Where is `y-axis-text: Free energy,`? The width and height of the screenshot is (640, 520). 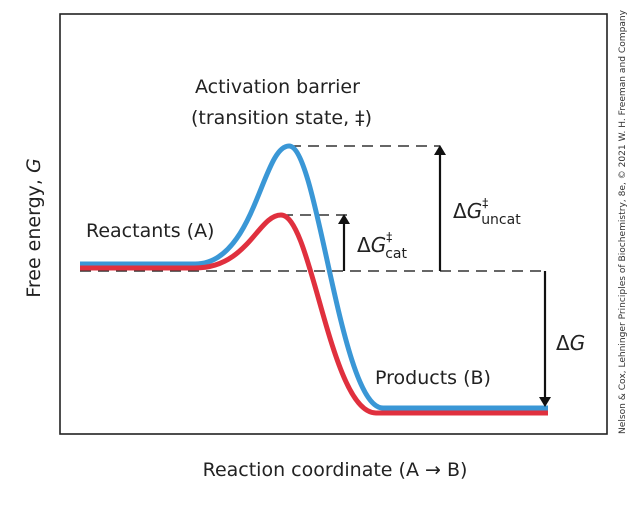 y-axis-text: Free energy, is located at coordinates (34, 235).